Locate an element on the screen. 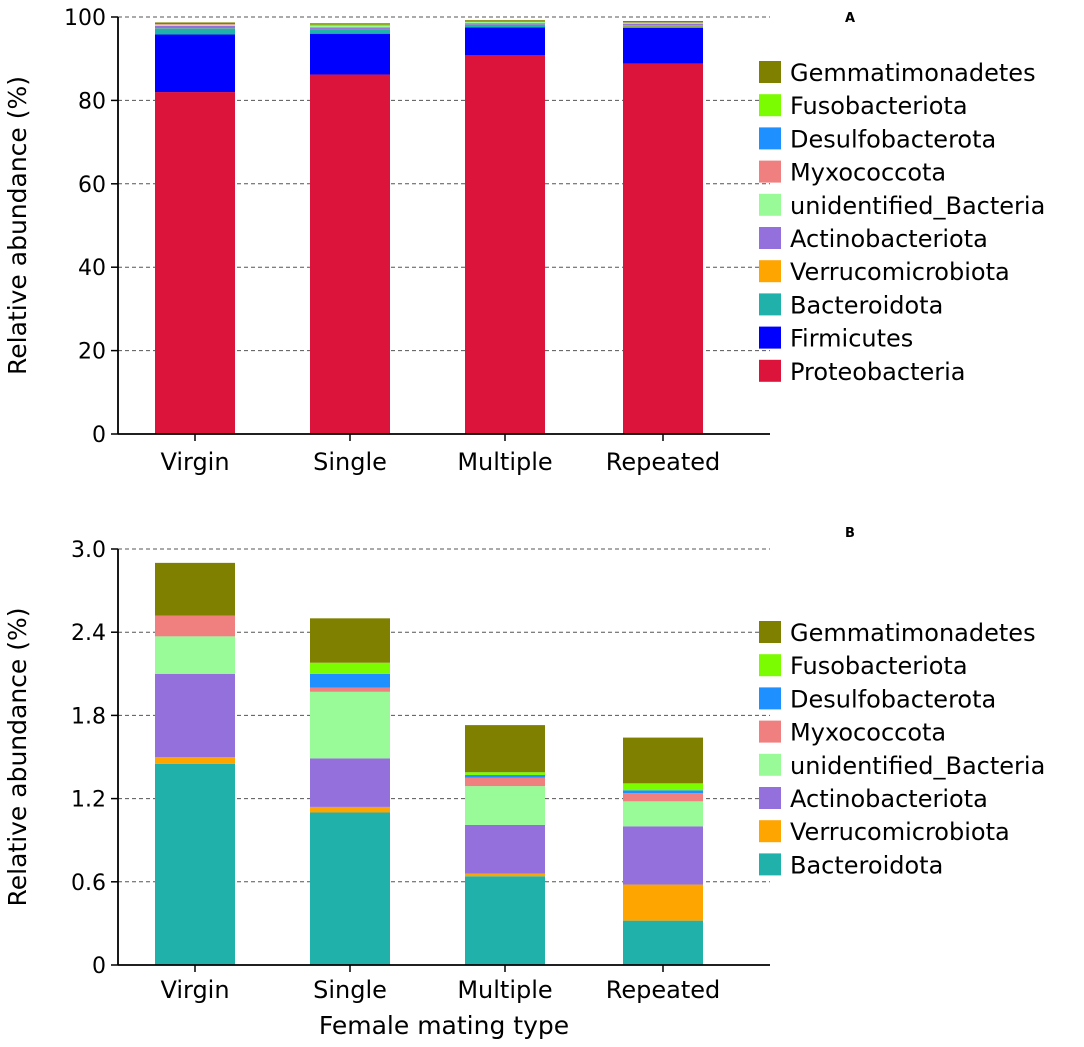 The height and width of the screenshot is (1047, 1084). panel-a-bar-single-bacteroidota is located at coordinates (350, 31).